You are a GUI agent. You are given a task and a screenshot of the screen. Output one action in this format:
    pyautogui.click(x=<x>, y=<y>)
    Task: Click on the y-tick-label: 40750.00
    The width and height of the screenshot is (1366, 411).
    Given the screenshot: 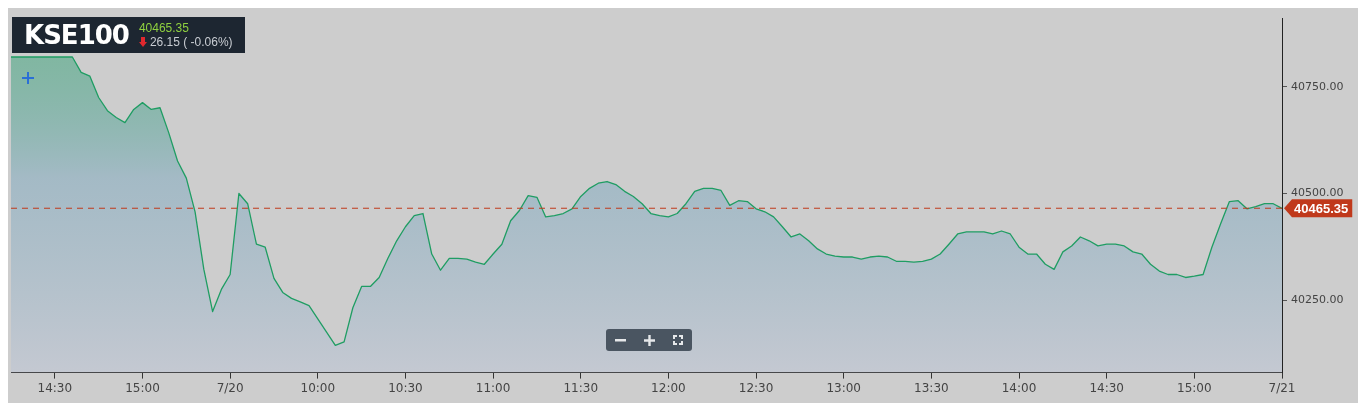 What is the action you would take?
    pyautogui.click(x=1317, y=86)
    